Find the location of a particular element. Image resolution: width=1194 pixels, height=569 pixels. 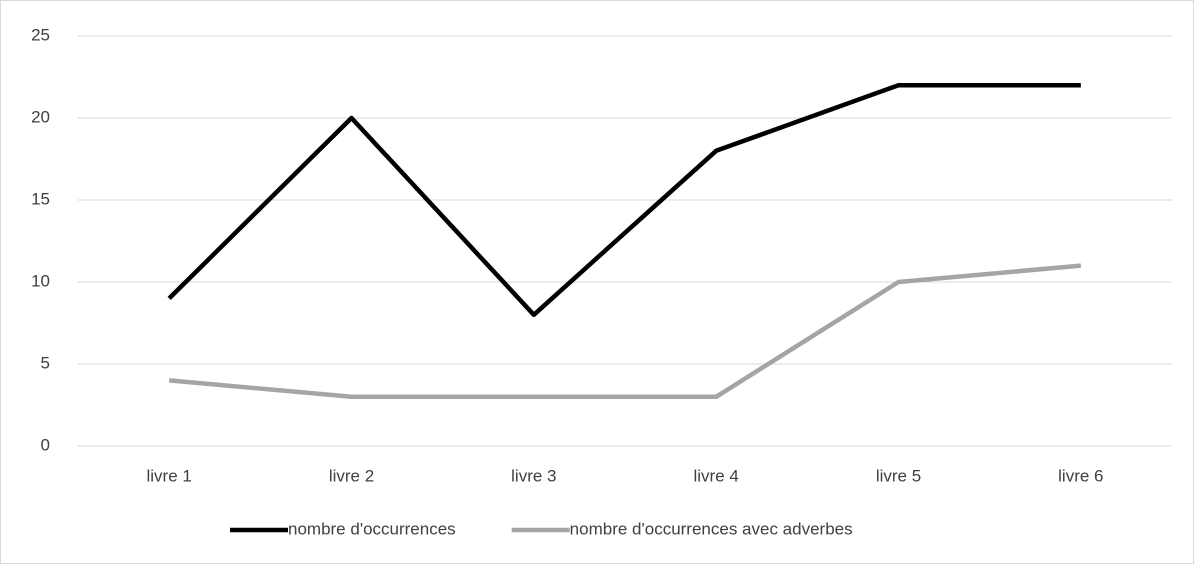

x-tick-label: livre 6 is located at coordinates (1080, 475).